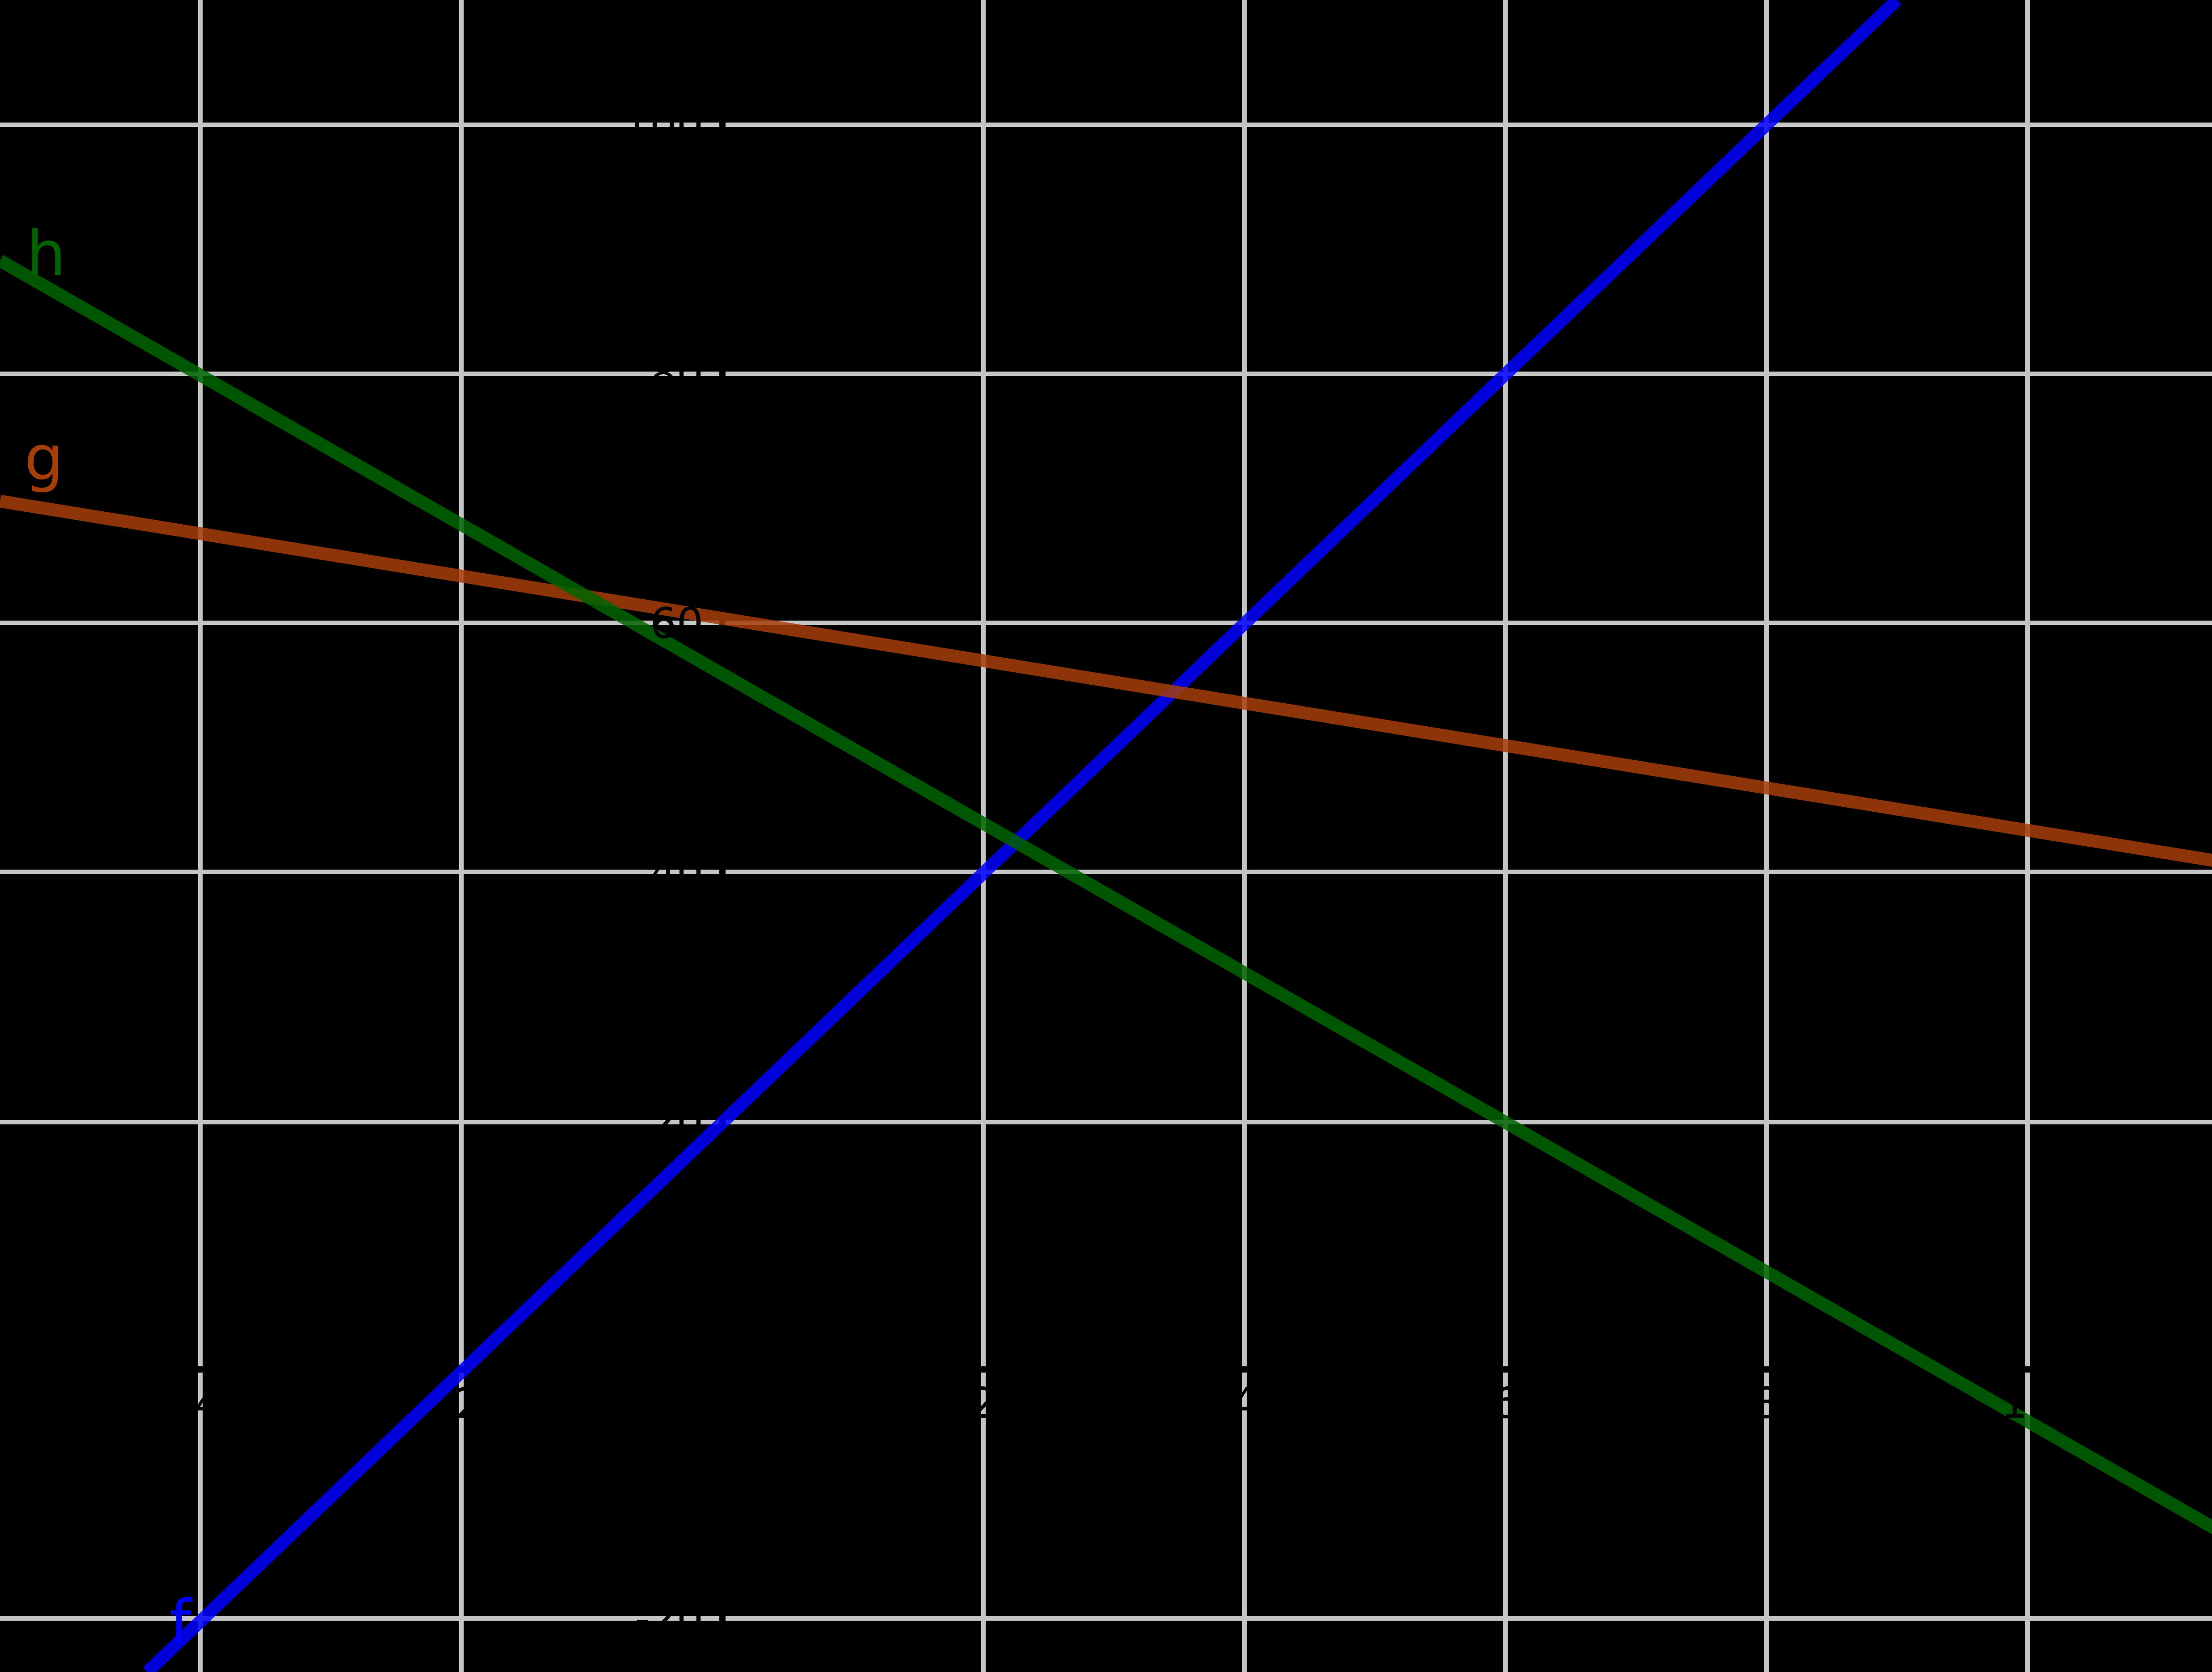 This screenshot has height=1672, width=2212. Describe the element at coordinates (181, 1623) in the screenshot. I see `curve-label-f: f` at that location.